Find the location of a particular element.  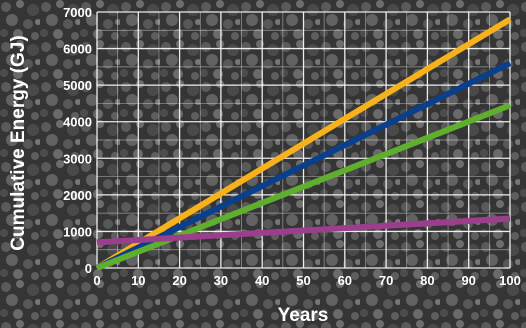

x-tick-label: 70 is located at coordinates (386, 280).